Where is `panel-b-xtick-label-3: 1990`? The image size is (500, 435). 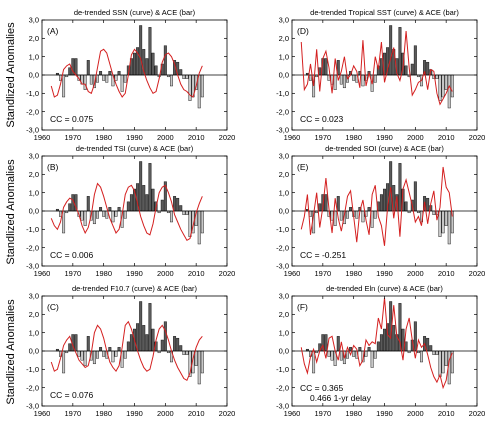
panel-b-xtick-label-3: 1990 is located at coordinates (134, 273).